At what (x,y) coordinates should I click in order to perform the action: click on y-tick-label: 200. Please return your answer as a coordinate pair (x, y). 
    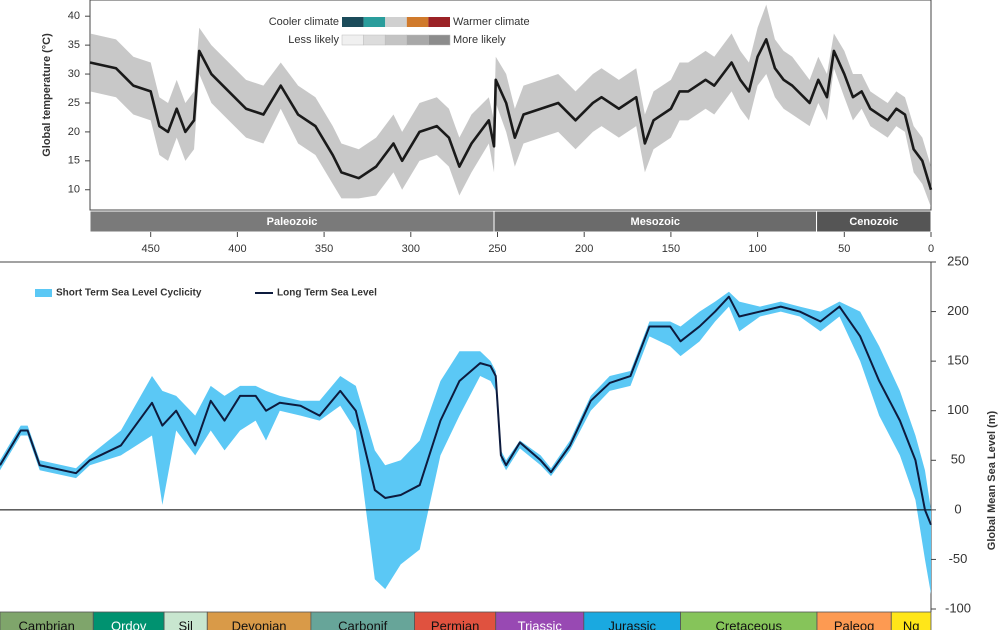
    Looking at the image, I should click on (958, 310).